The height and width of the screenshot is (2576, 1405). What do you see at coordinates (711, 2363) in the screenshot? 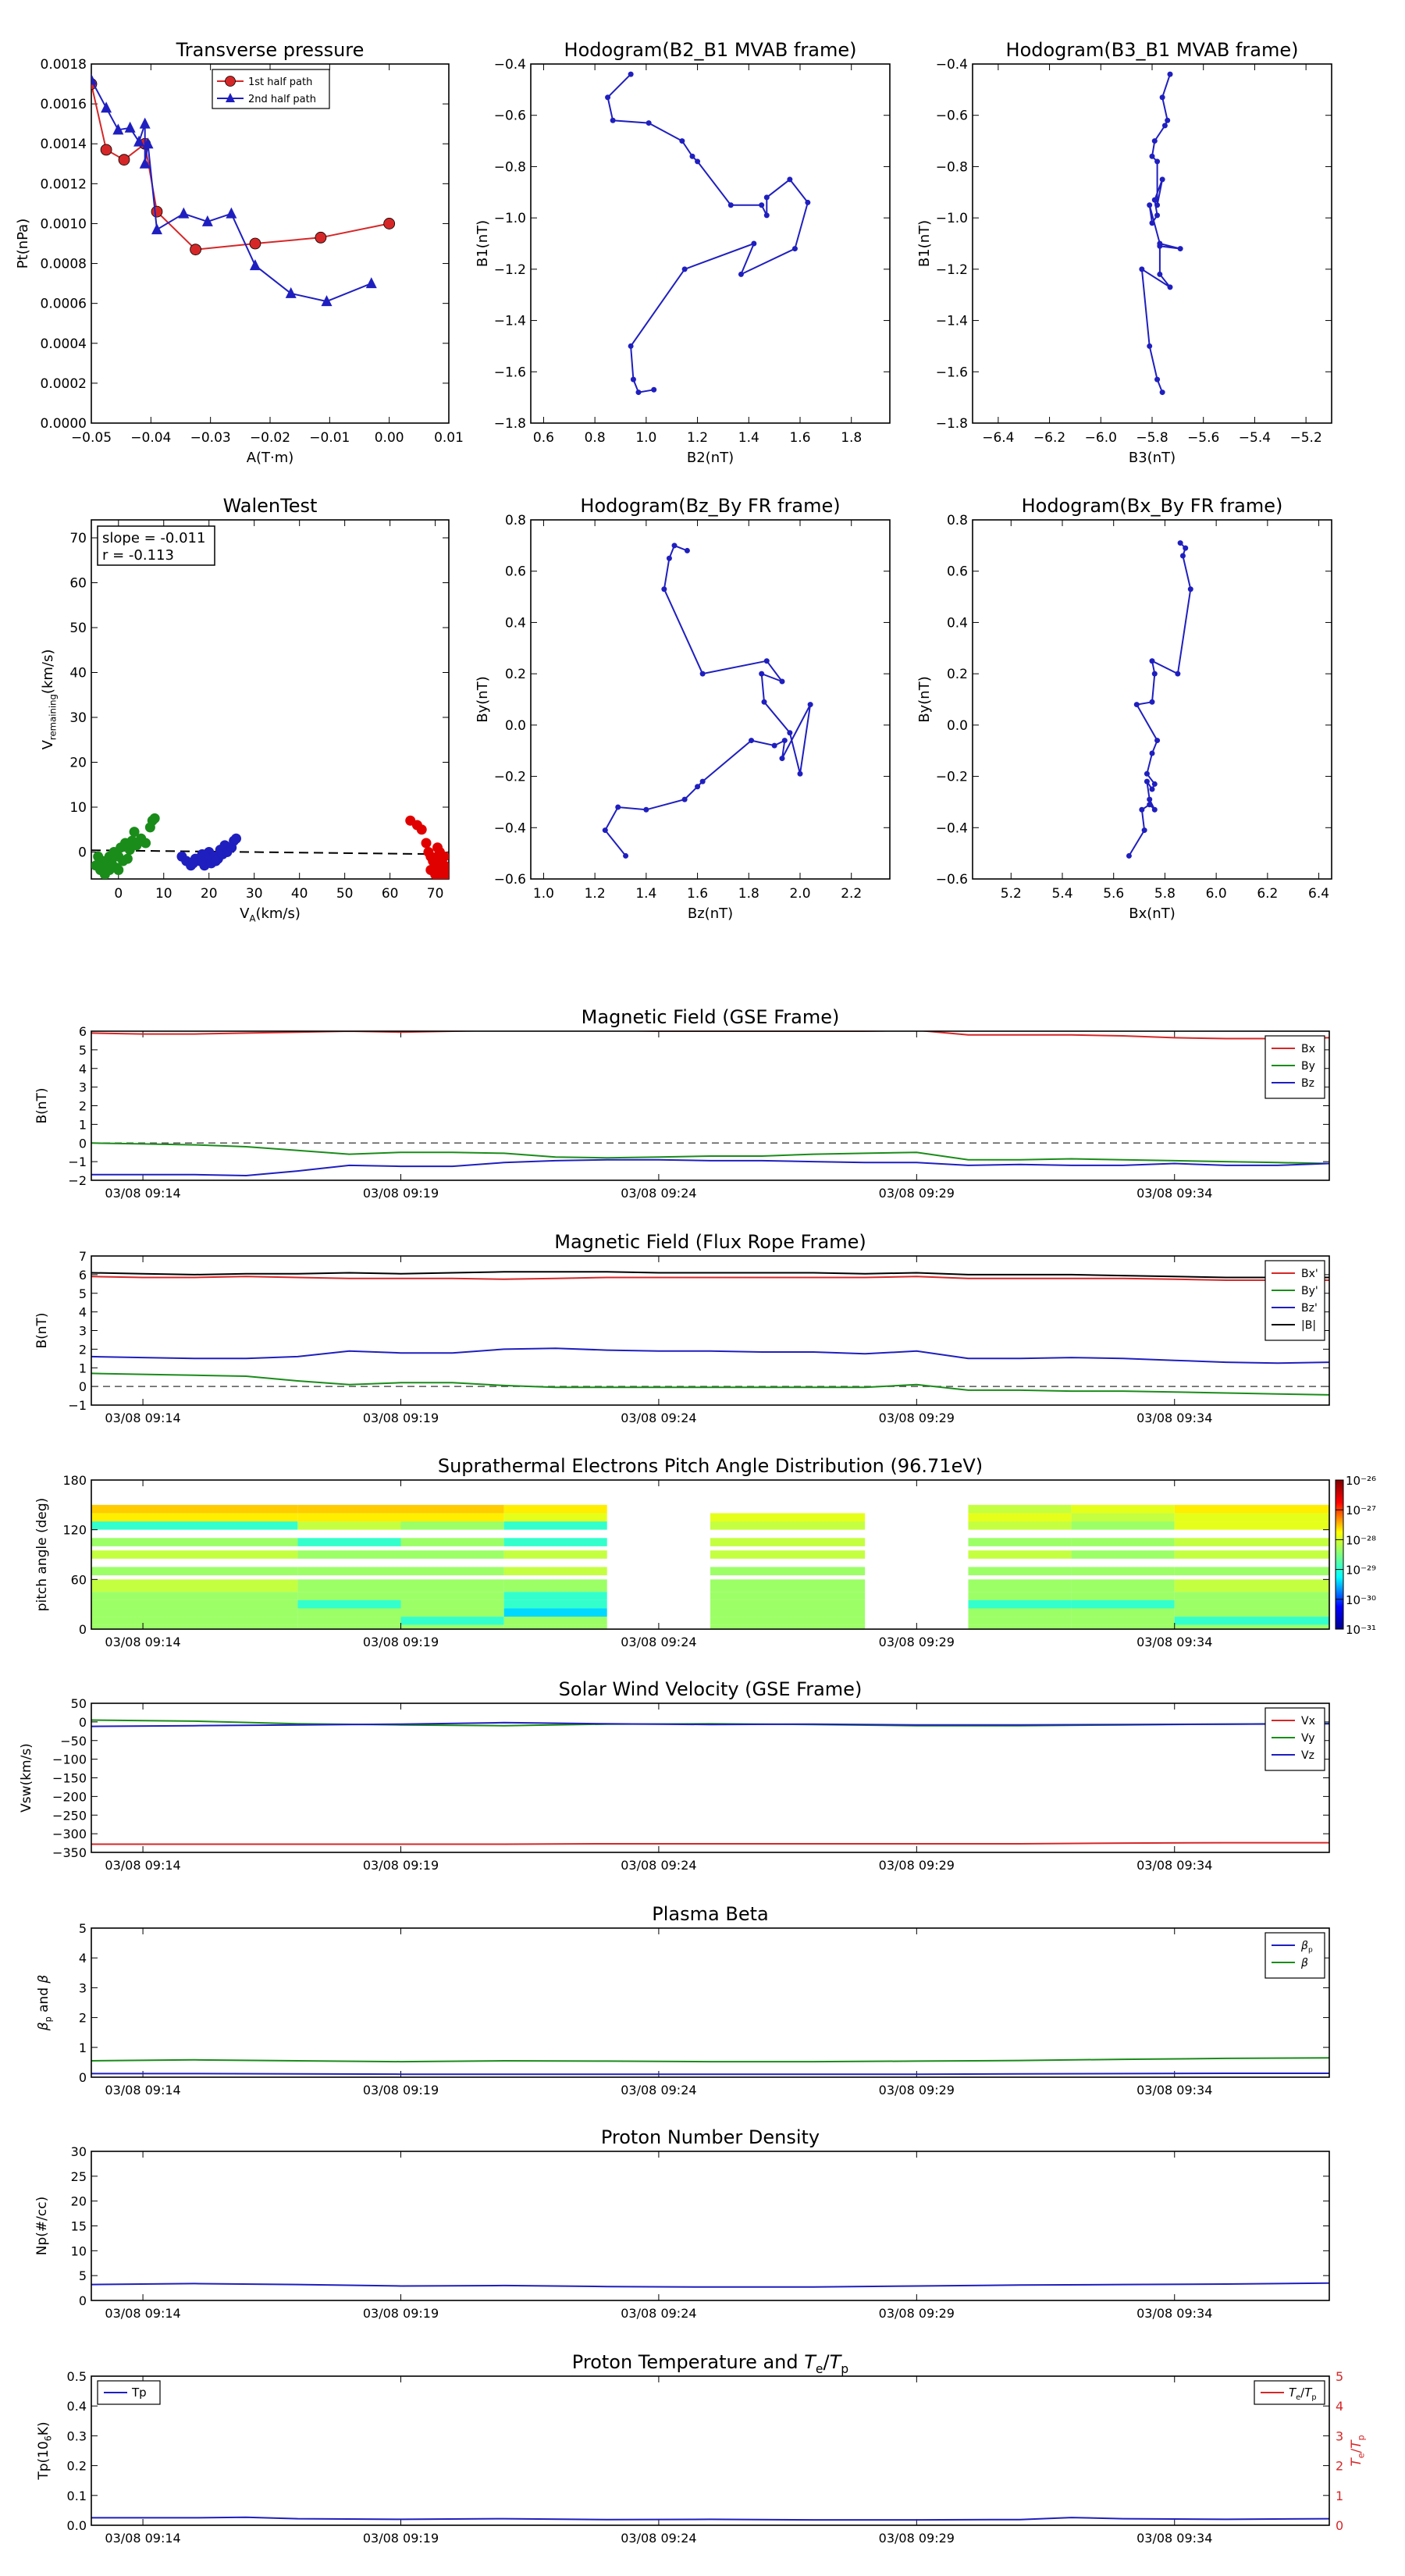
I see `chart-title: Proton Temperature and Te/Tp` at bounding box center [711, 2363].